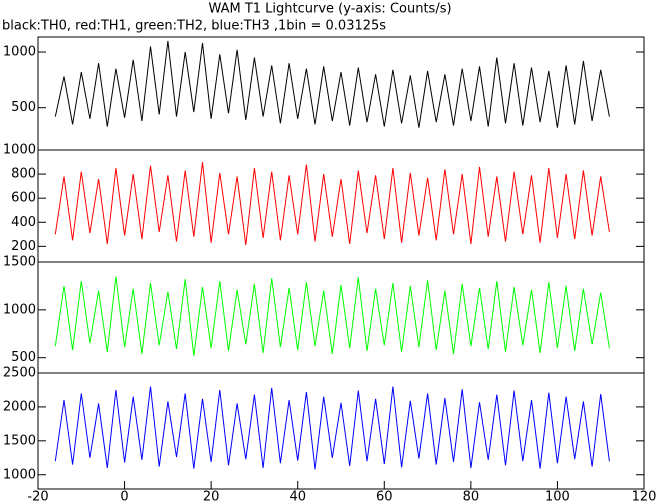 The image size is (661, 504). Describe the element at coordinates (23, 246) in the screenshot. I see `y-tick-label: 200` at that location.